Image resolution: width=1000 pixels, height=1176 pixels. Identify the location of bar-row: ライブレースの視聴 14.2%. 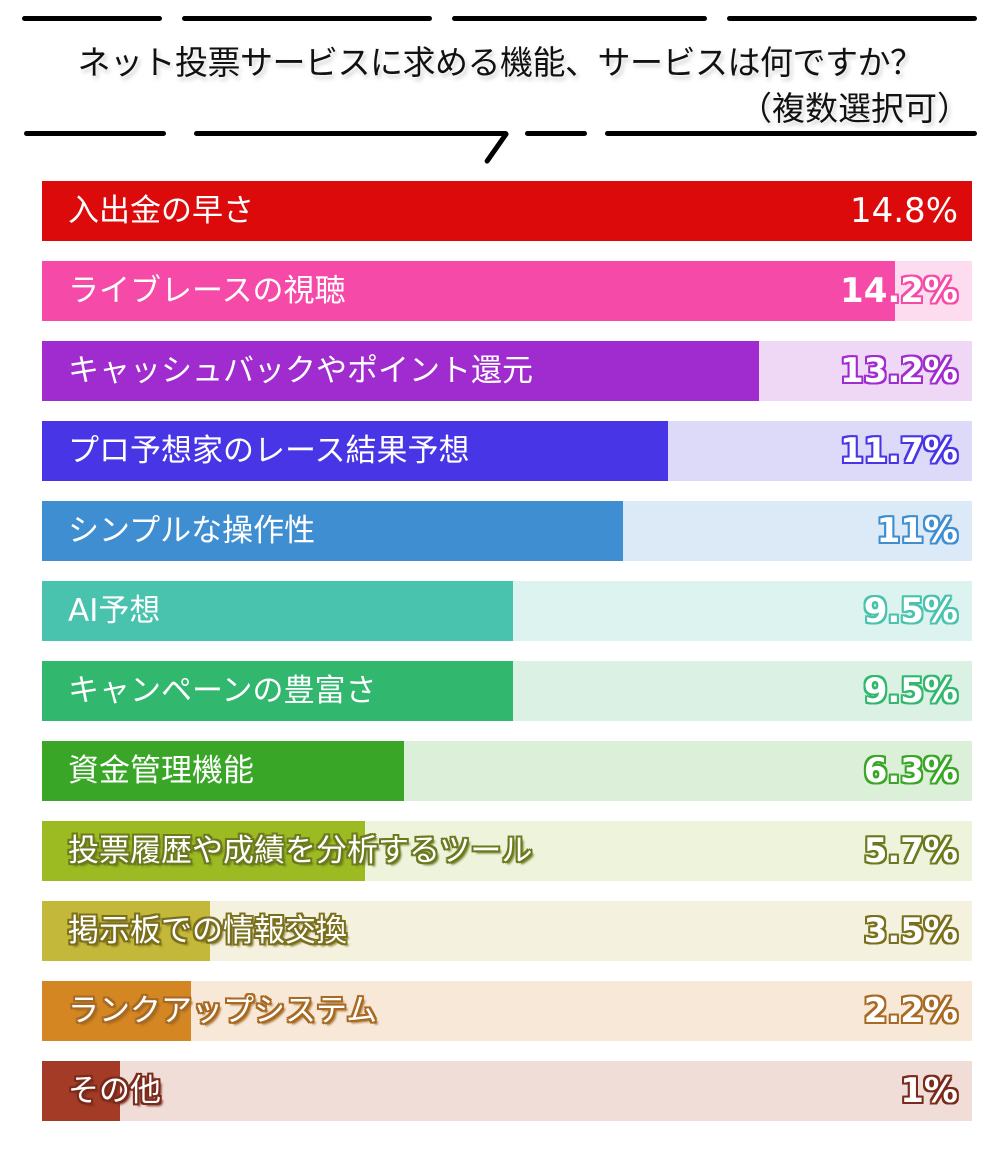
(507, 291).